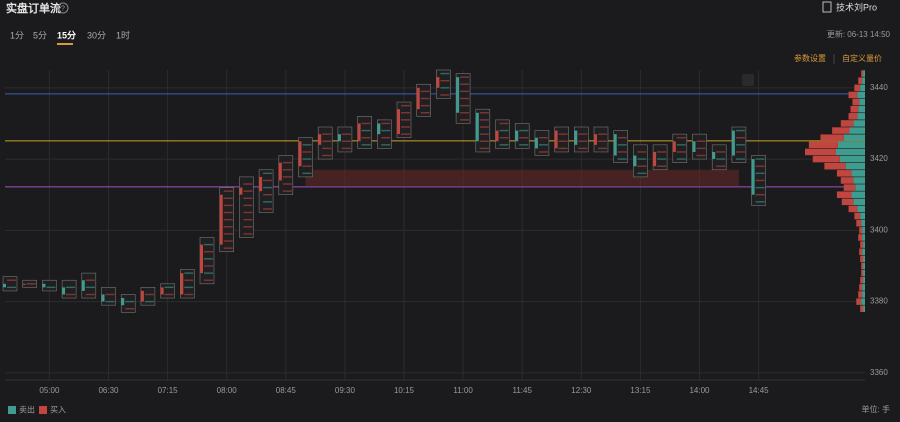  Describe the element at coordinates (168, 390) in the screenshot. I see `x-tick-label: 07:15` at that location.